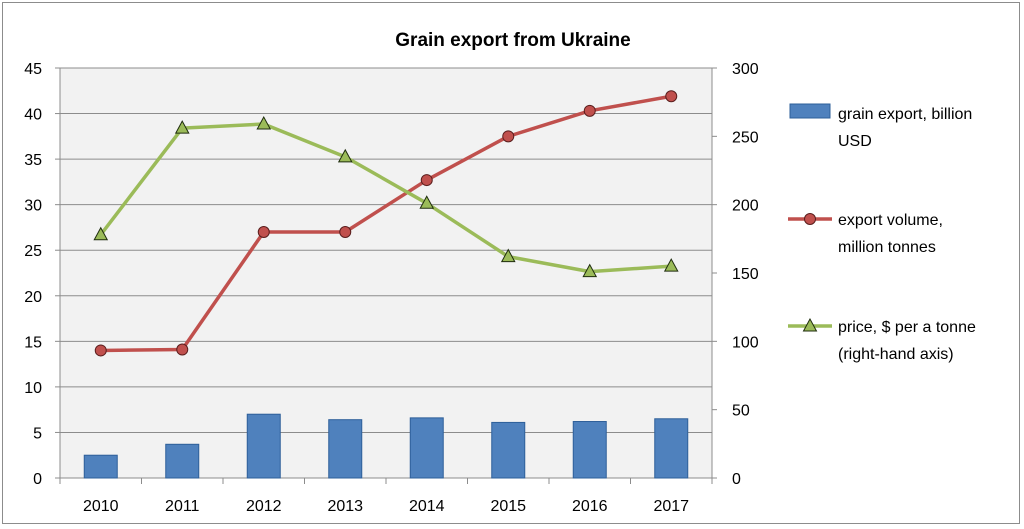 The height and width of the screenshot is (529, 1024). I want to click on right-axis-tick-label: 200, so click(745, 206).